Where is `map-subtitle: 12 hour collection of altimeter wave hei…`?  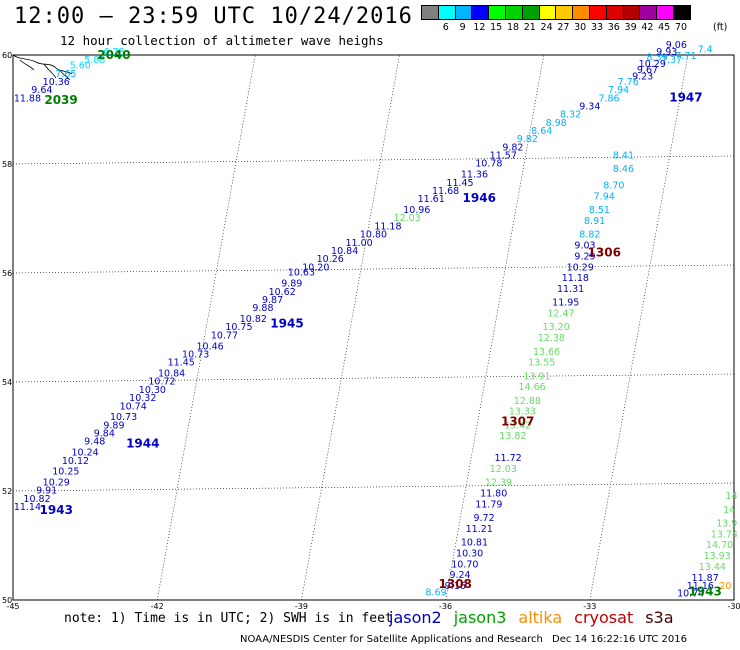
map-subtitle: 12 hour collection of altimeter wave hei… is located at coordinates (222, 40).